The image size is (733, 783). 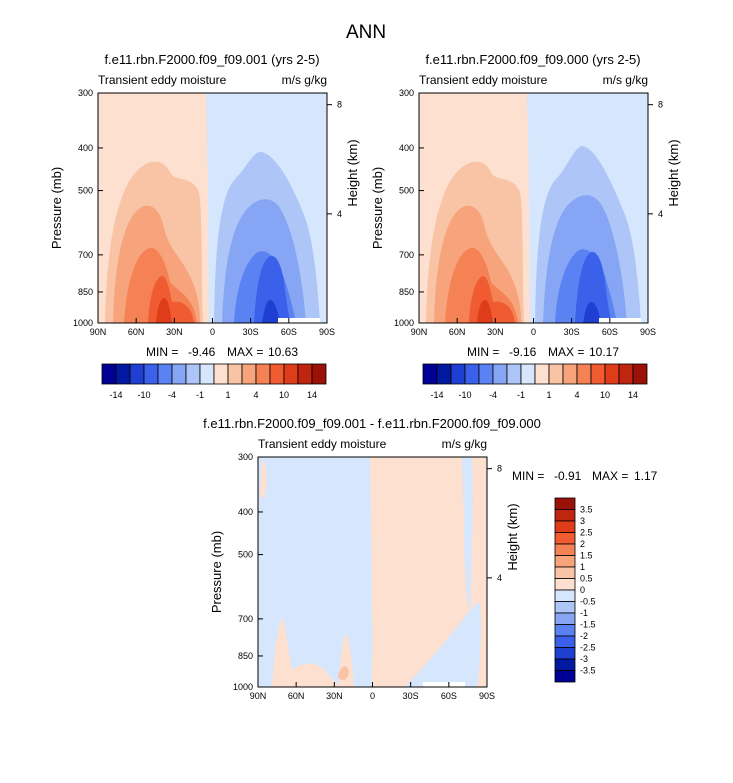 I want to click on colorbar-diff-label: 0.5, so click(x=586, y=579).